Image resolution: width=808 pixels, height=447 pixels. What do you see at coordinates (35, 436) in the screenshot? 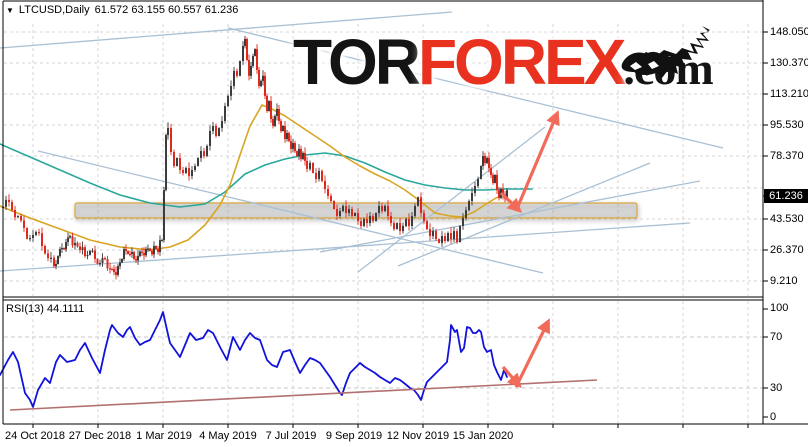
I see `date-axis-label: 24 Oct 2018` at bounding box center [35, 436].